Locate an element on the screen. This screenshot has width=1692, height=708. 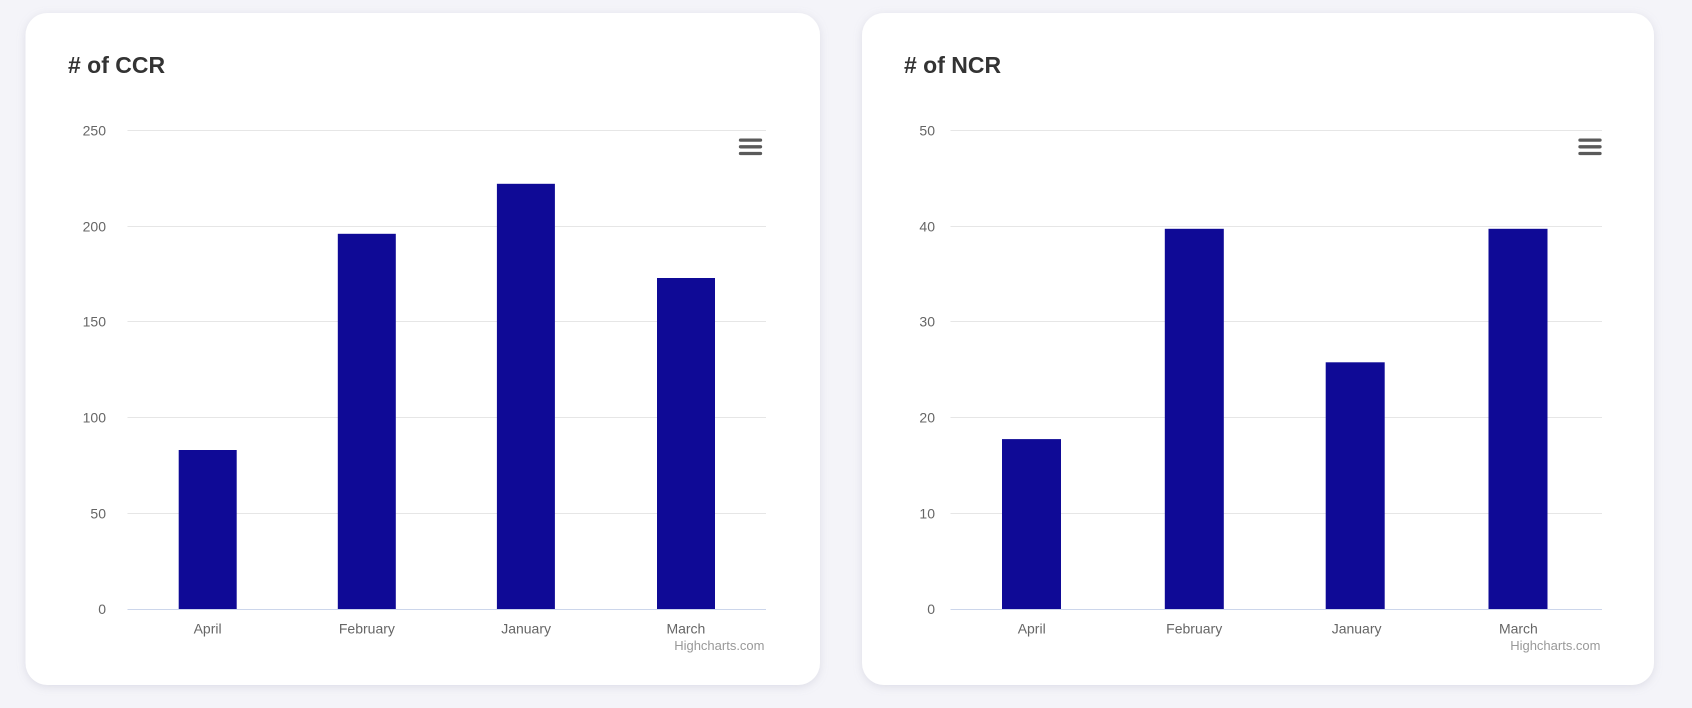
svg-text: 20 is located at coordinates (927, 418).